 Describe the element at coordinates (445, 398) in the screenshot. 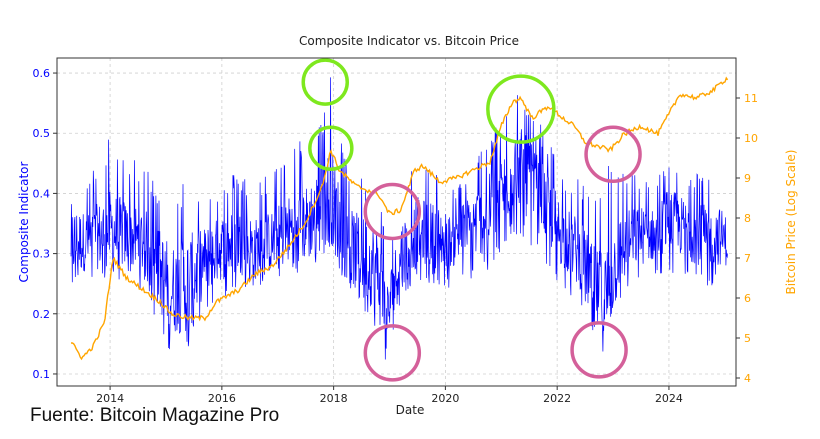

I see `x-tick-label: 2020` at that location.